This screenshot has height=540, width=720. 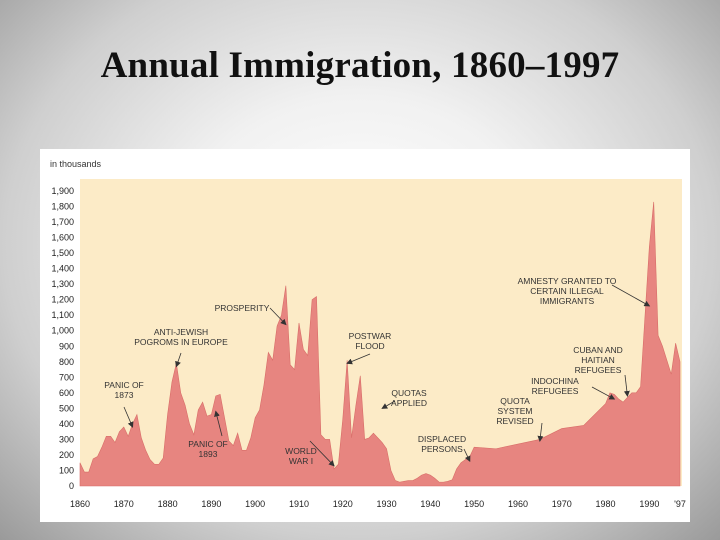 I want to click on annotation-line: CUBAN AND, so click(x=598, y=350).